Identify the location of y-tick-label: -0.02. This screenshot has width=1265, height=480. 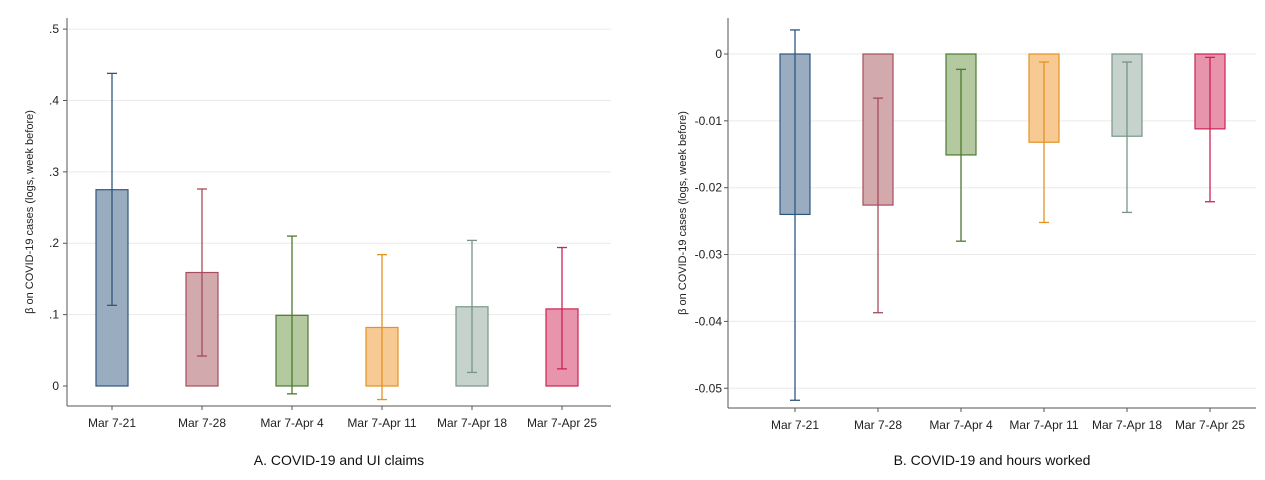
(709, 188).